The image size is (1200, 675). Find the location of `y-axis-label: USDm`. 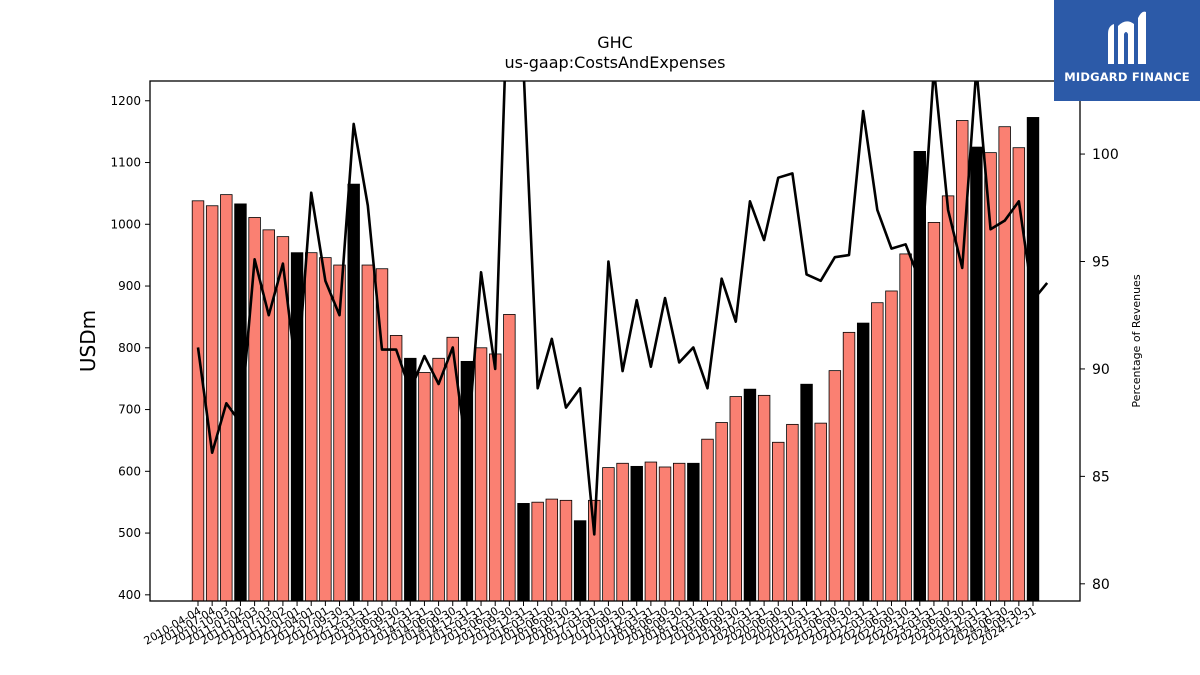

y-axis-label: USDm is located at coordinates (88, 341).